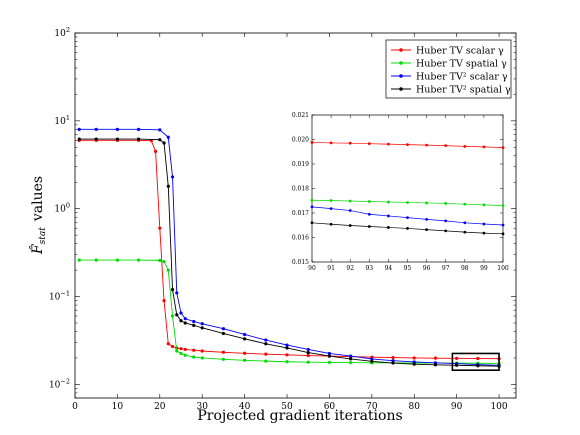  What do you see at coordinates (62, 32) in the screenshot?
I see `y-tick-label: 10²` at bounding box center [62, 32].